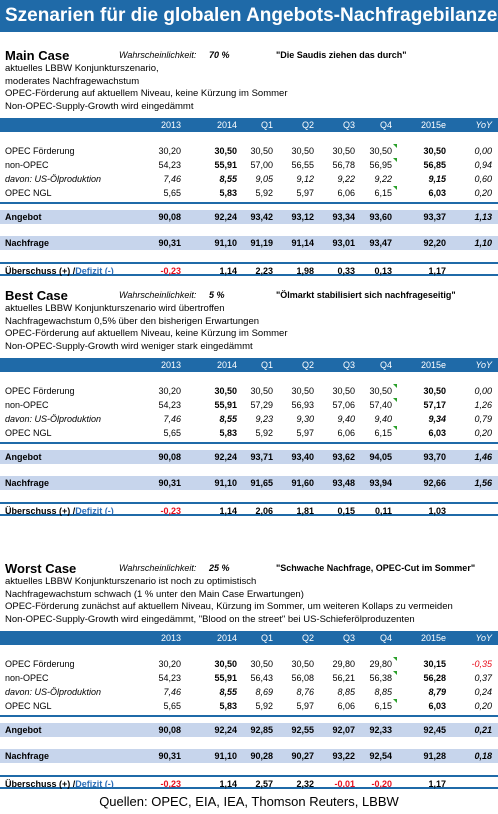 This screenshot has width=498, height=814. I want to click on value-cell: 91,60, so click(302, 483).